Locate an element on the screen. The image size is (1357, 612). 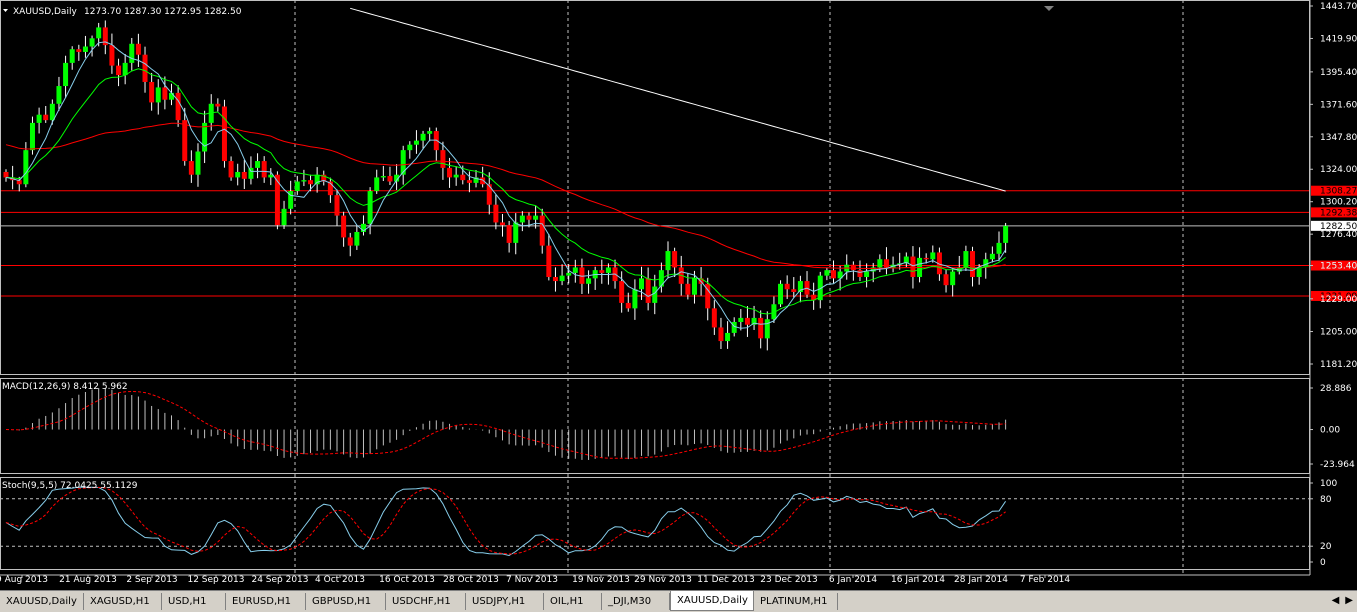
y-tick-label: 1347.80 is located at coordinates (1338, 138).